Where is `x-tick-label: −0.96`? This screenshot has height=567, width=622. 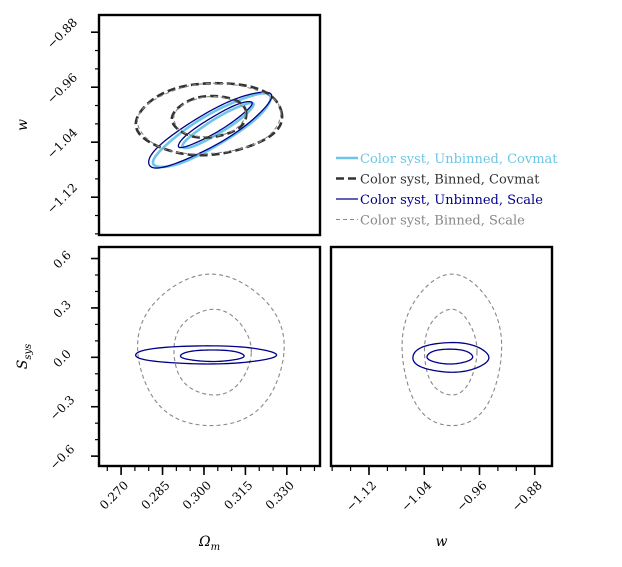 x-tick-label: −0.96 is located at coordinates (472, 496).